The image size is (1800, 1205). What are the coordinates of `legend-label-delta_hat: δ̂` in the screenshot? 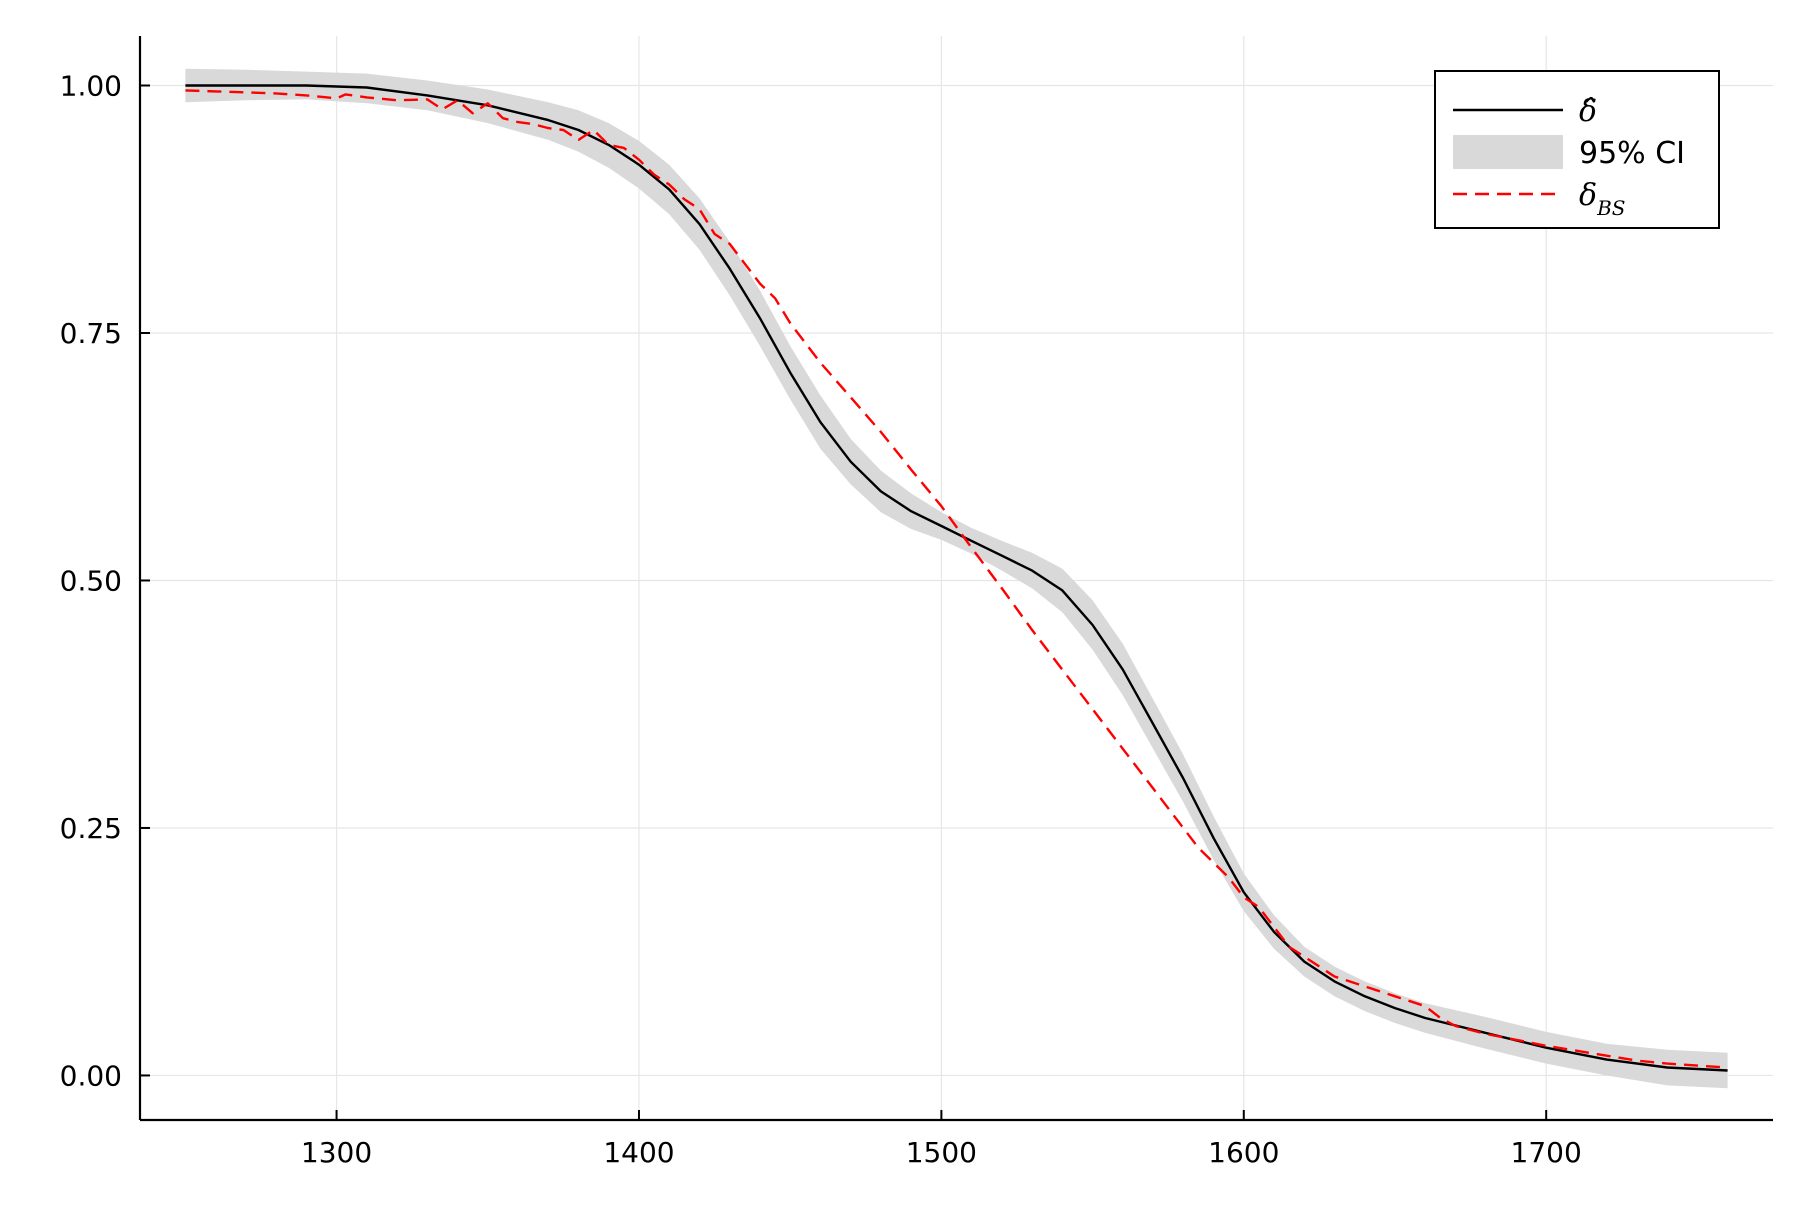 It's located at (1588, 111).